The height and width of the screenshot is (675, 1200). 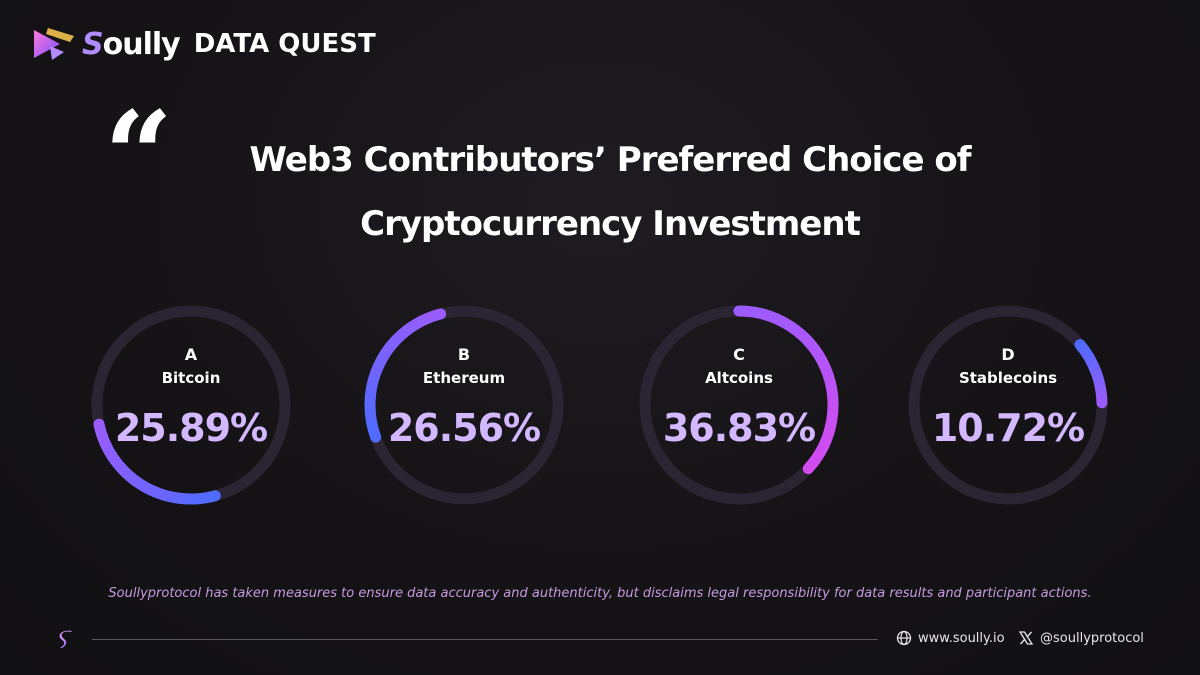 I want to click on donut-svg-ethereum, so click(x=464, y=405).